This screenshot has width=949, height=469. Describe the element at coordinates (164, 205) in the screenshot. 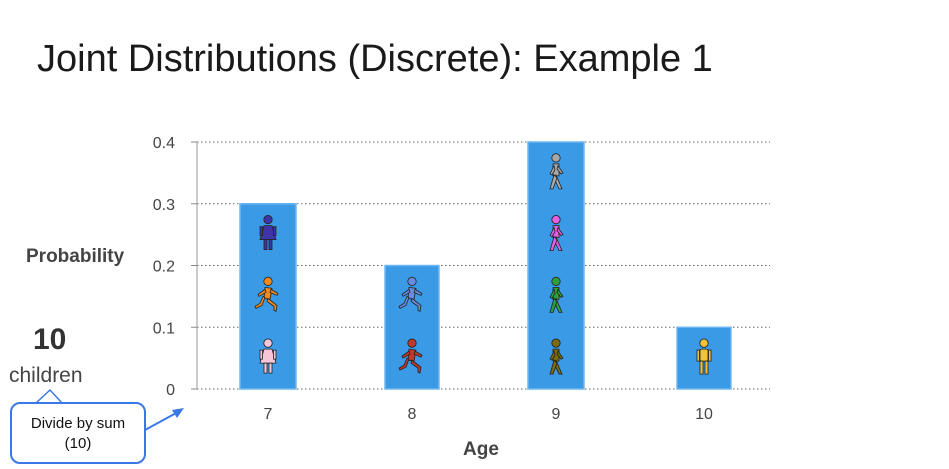

I see `y-tick-label: 0.3` at that location.